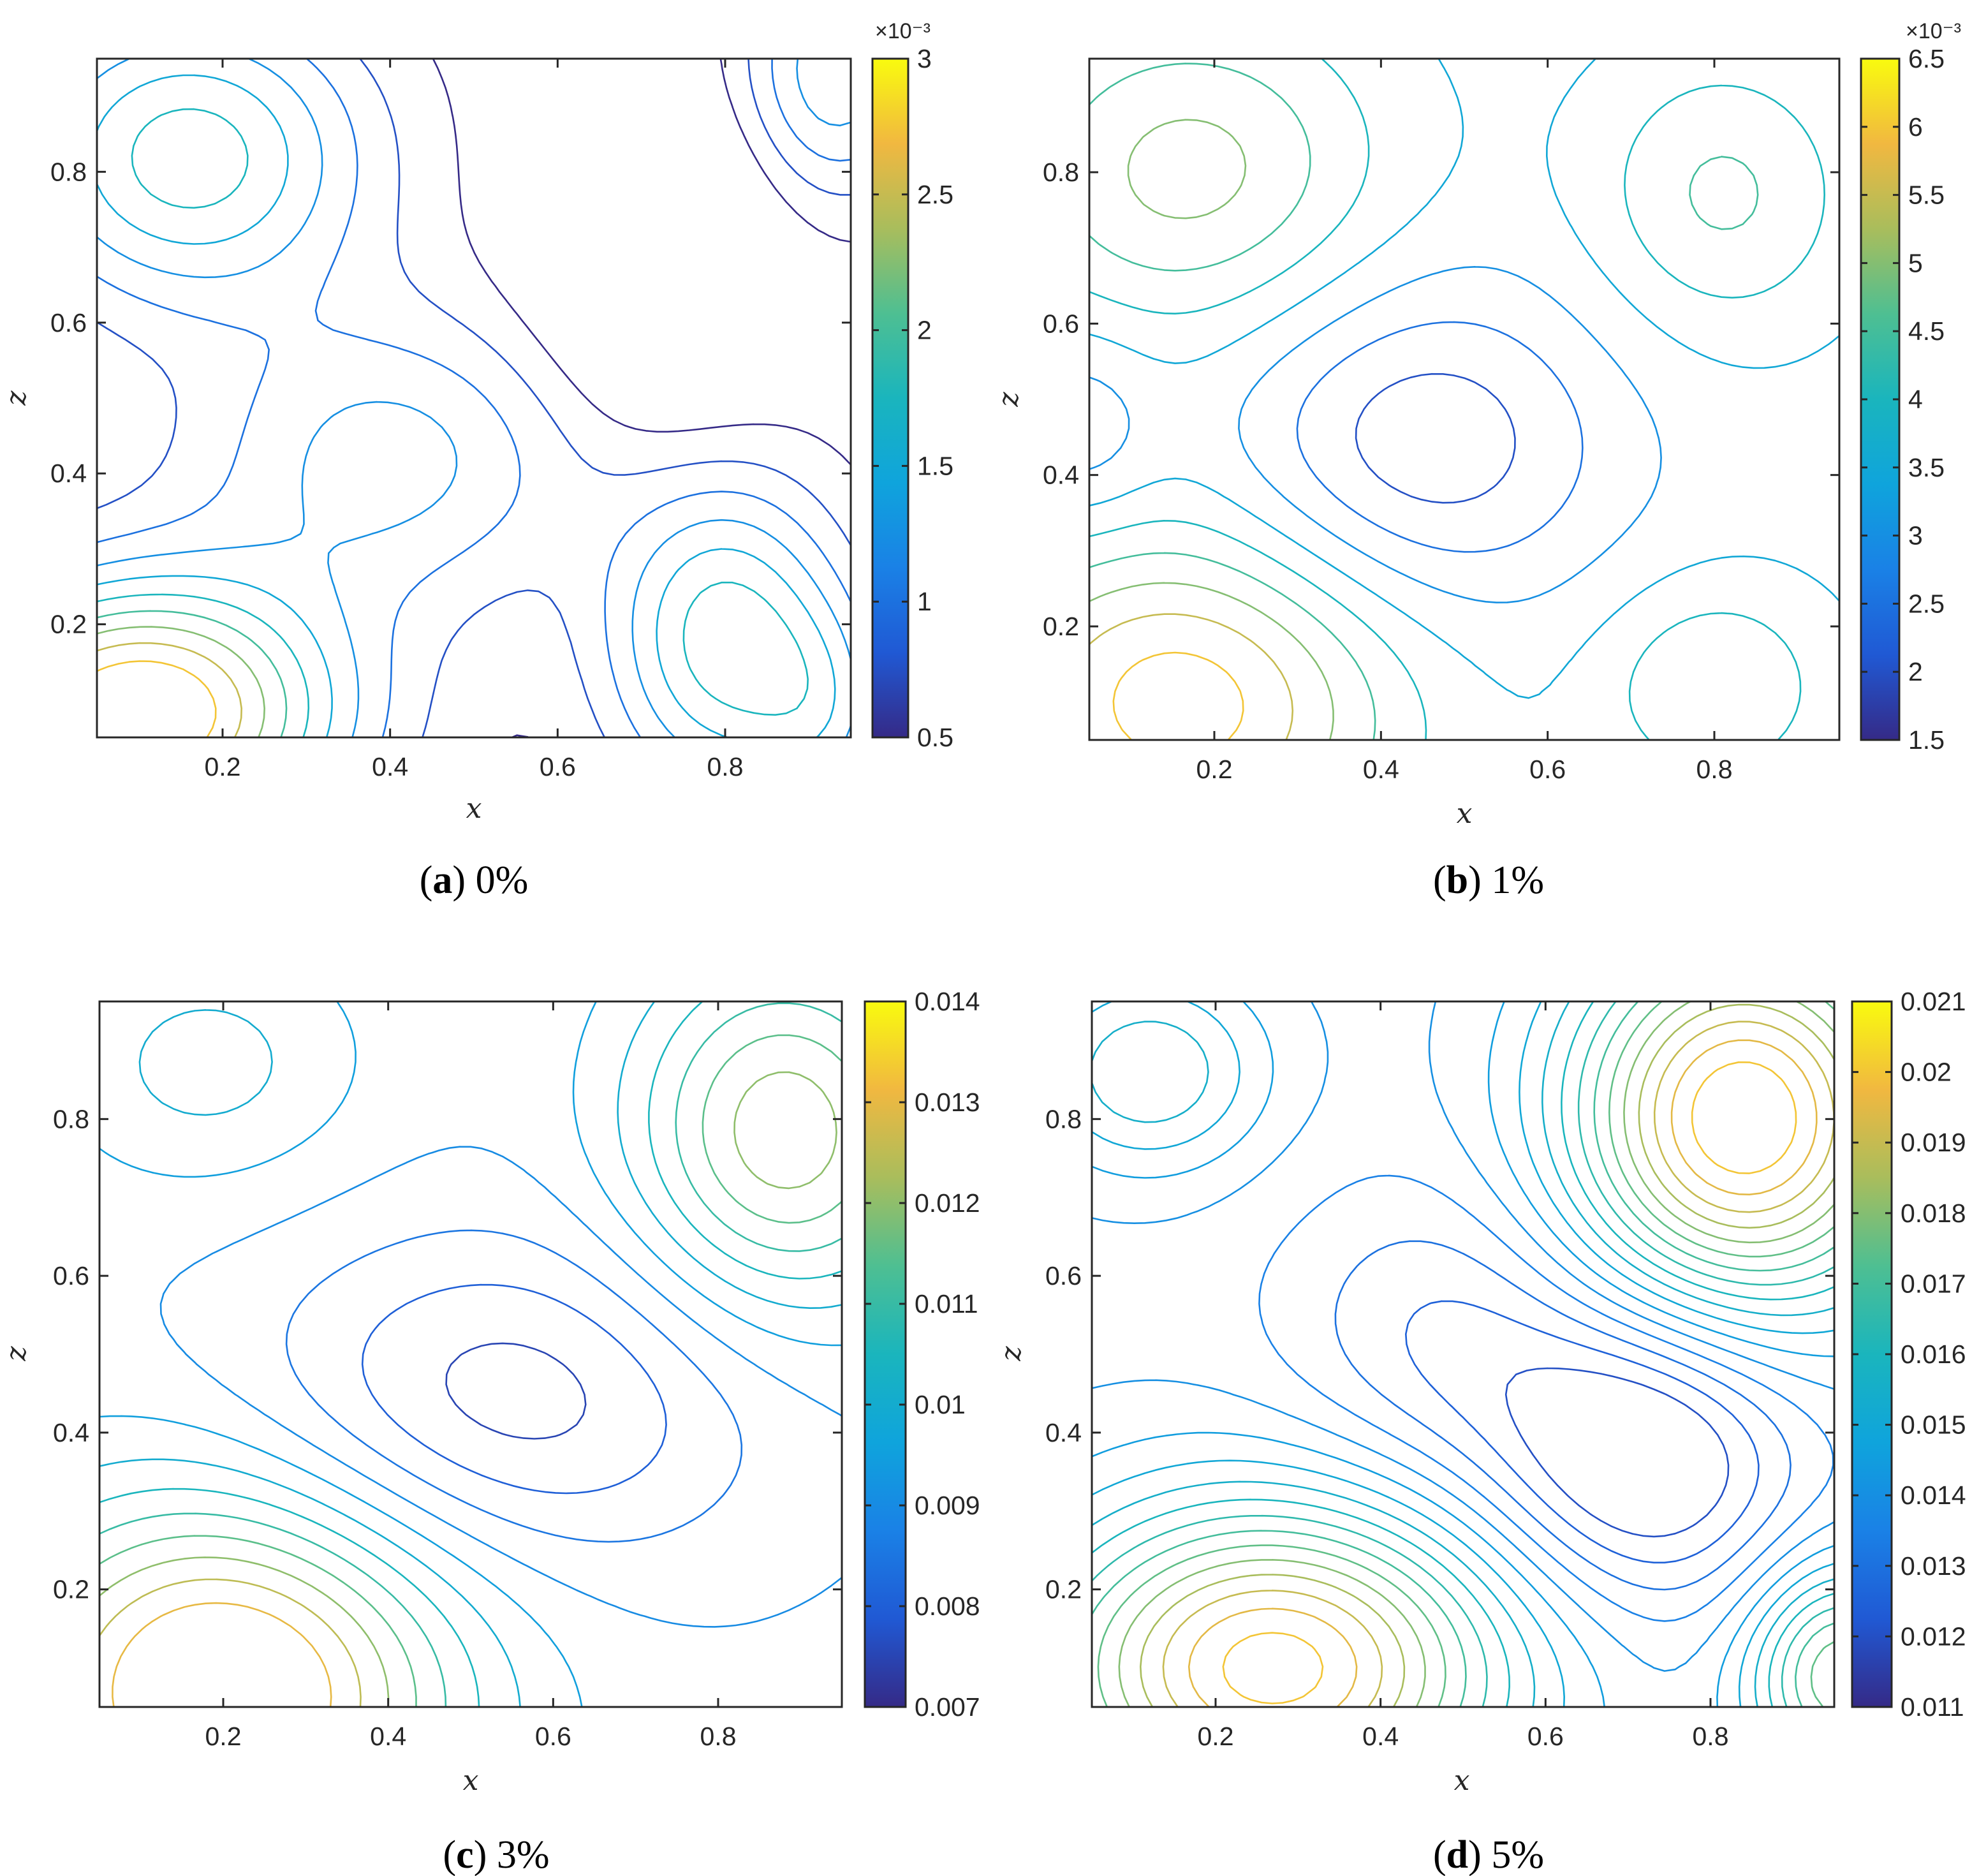 The image size is (1979, 1876). Describe the element at coordinates (450, 1854) in the screenshot. I see `caption-c-open: (` at that location.